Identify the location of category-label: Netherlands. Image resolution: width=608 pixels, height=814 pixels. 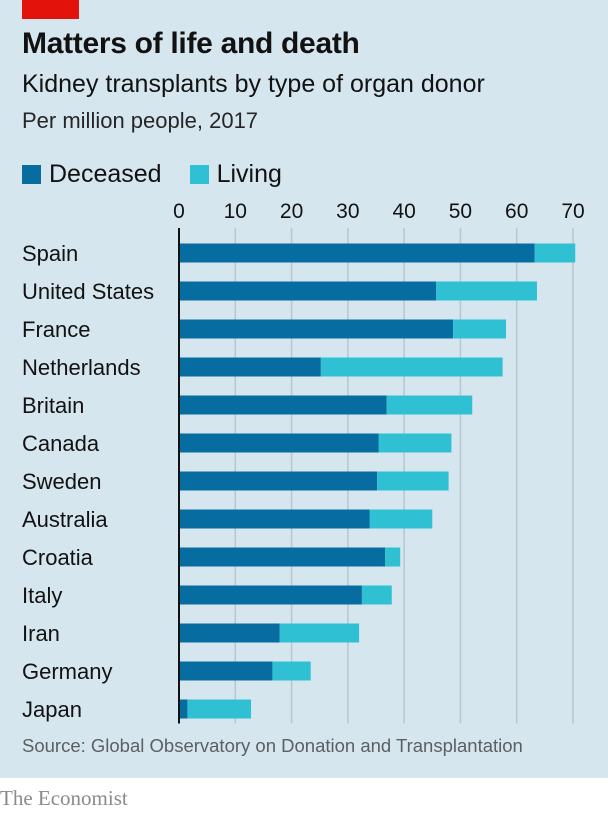
(81, 367).